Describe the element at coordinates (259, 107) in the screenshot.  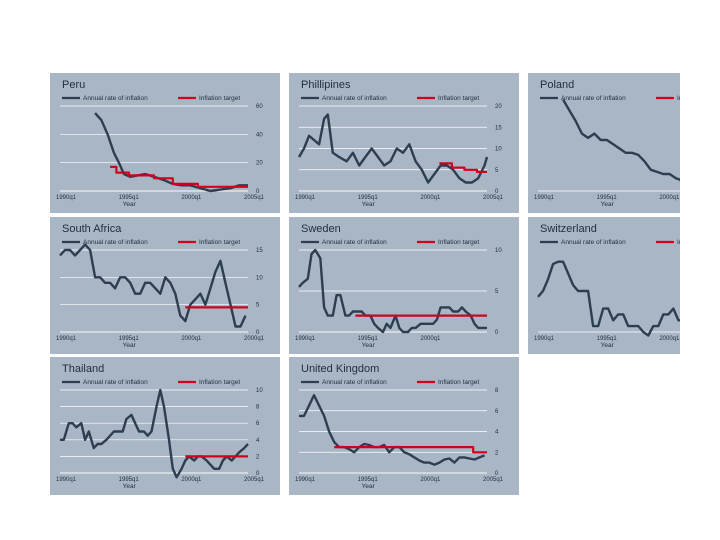
I see `y-tick-label: 60` at that location.